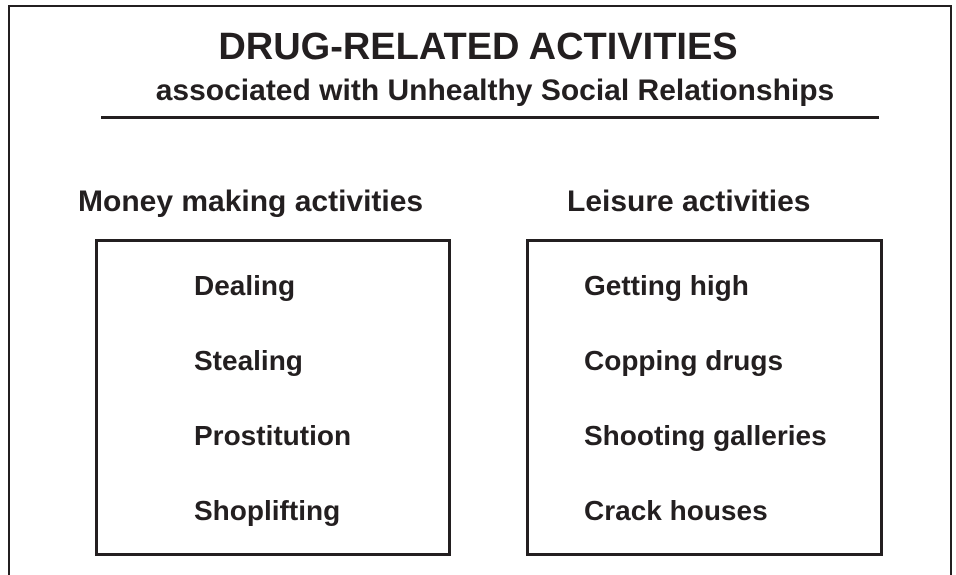 The height and width of the screenshot is (575, 956). I want to click on item: Stealing, so click(248, 360).